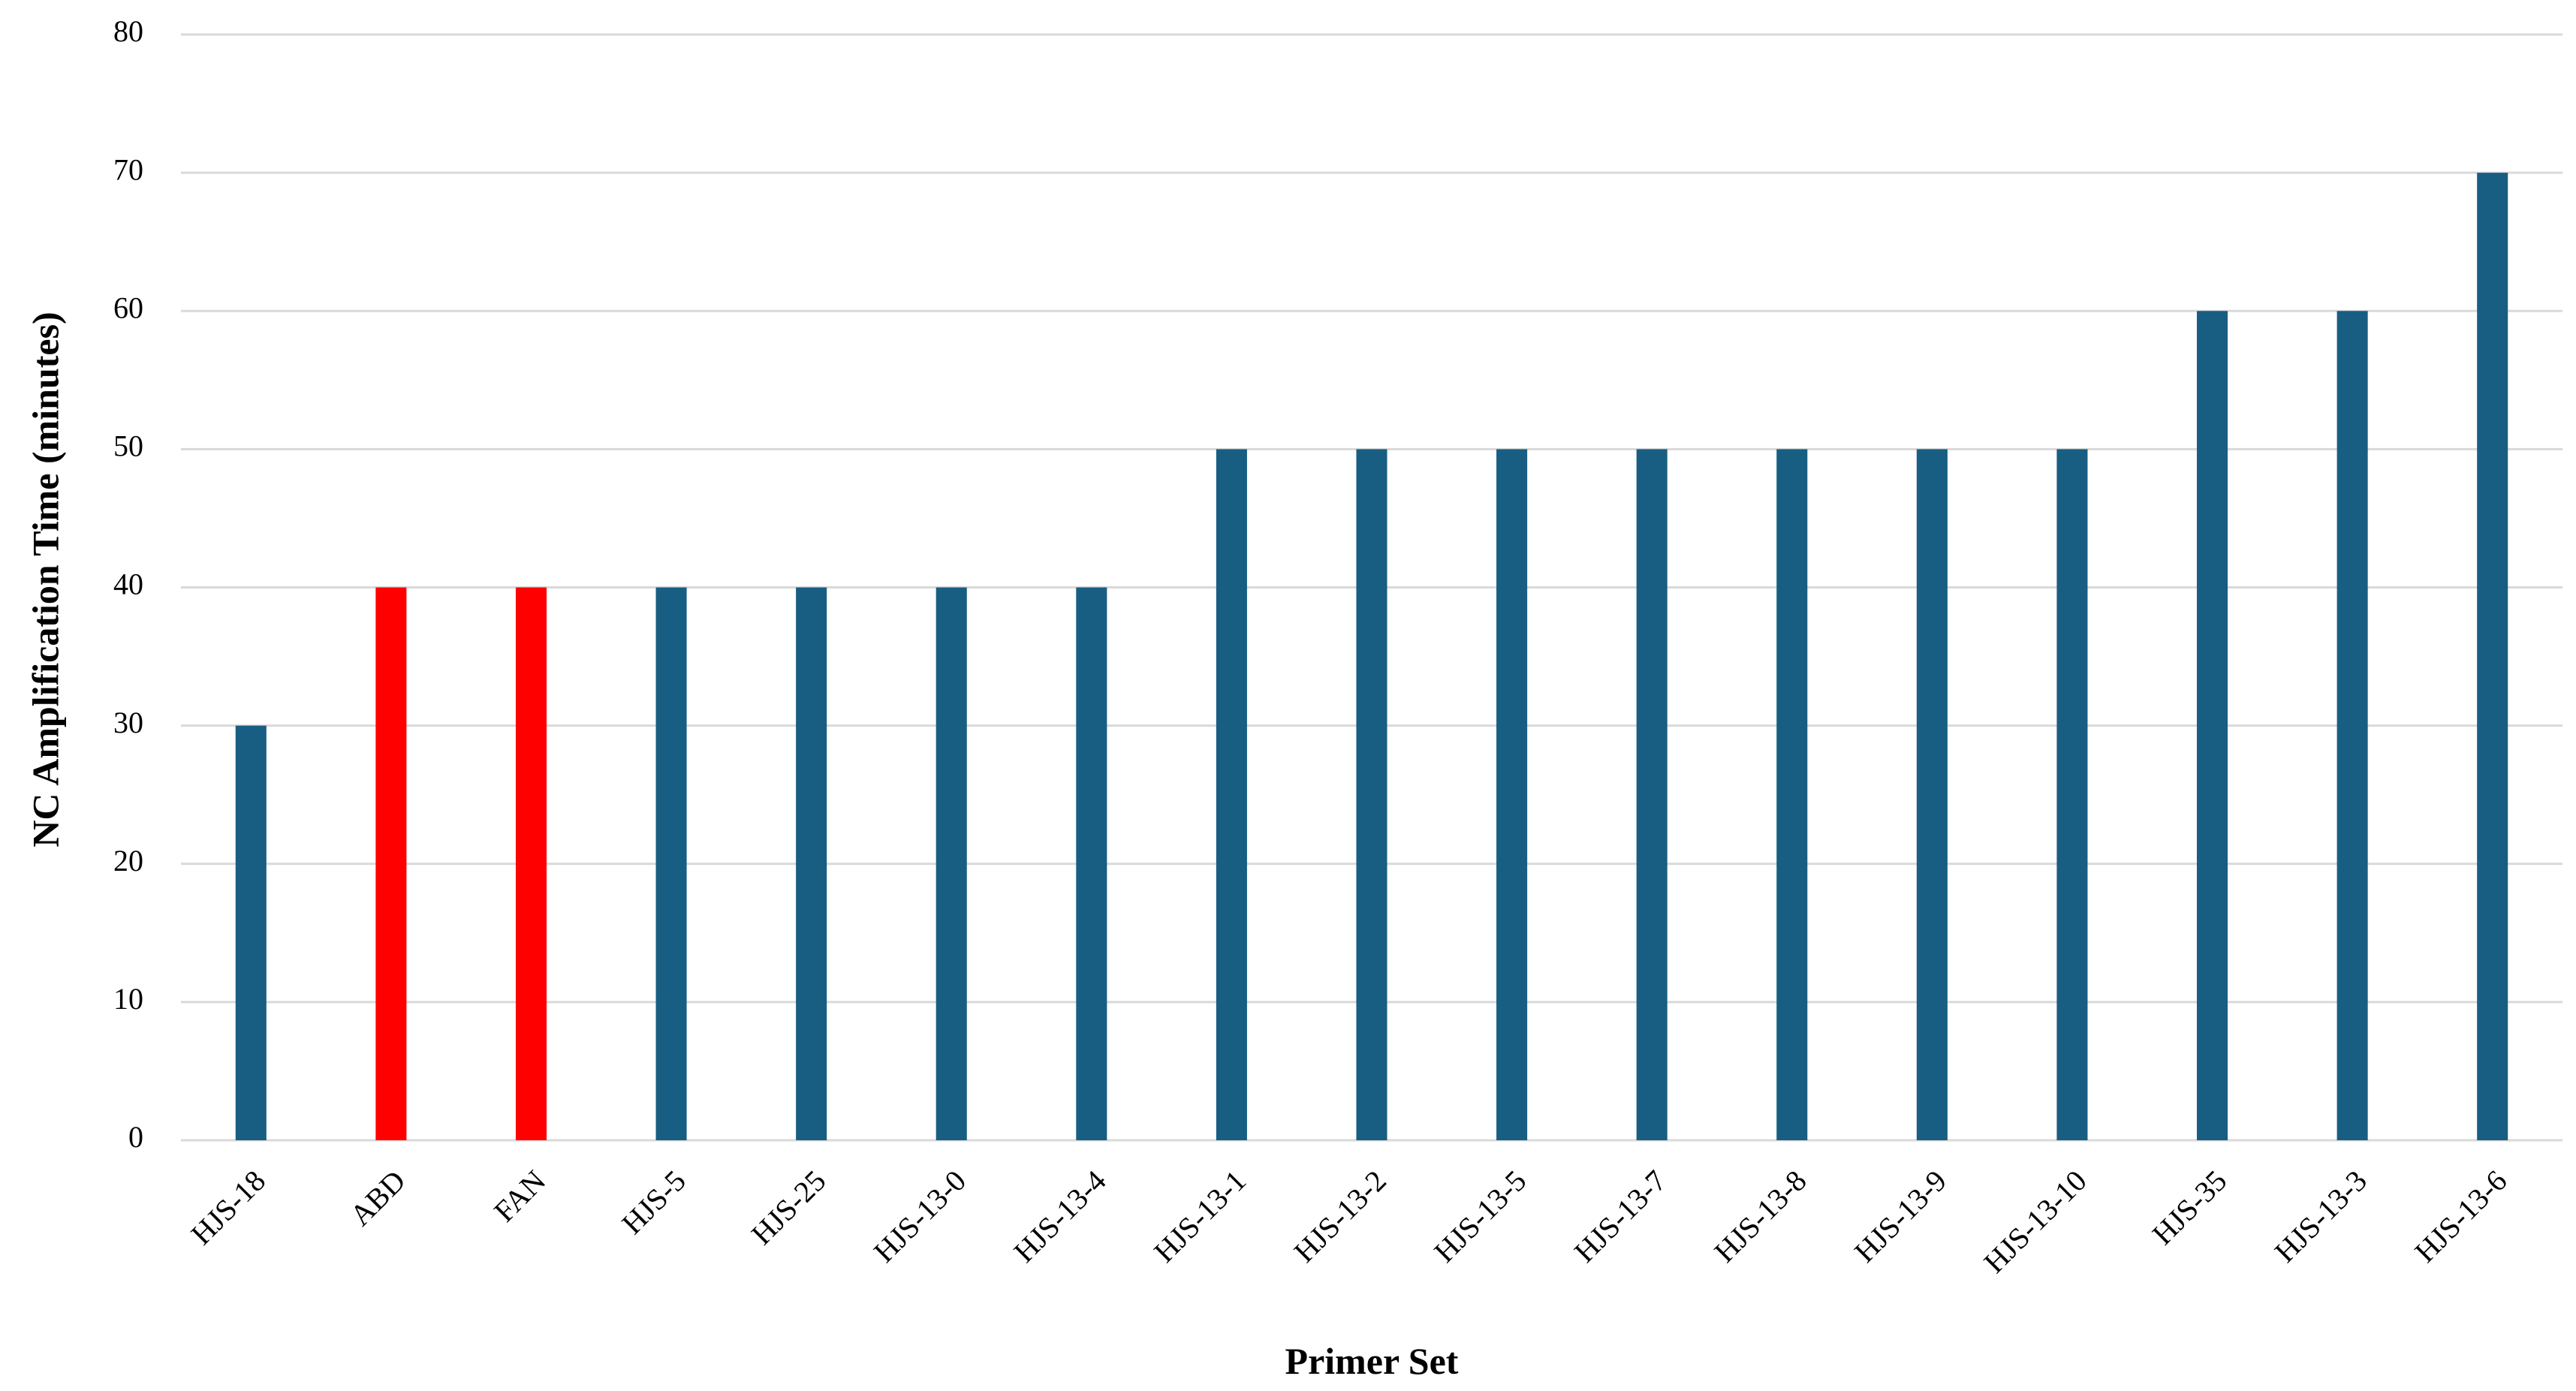 The height and width of the screenshot is (1391, 2576). What do you see at coordinates (128, 169) in the screenshot?
I see `y-tick-label: 70` at bounding box center [128, 169].